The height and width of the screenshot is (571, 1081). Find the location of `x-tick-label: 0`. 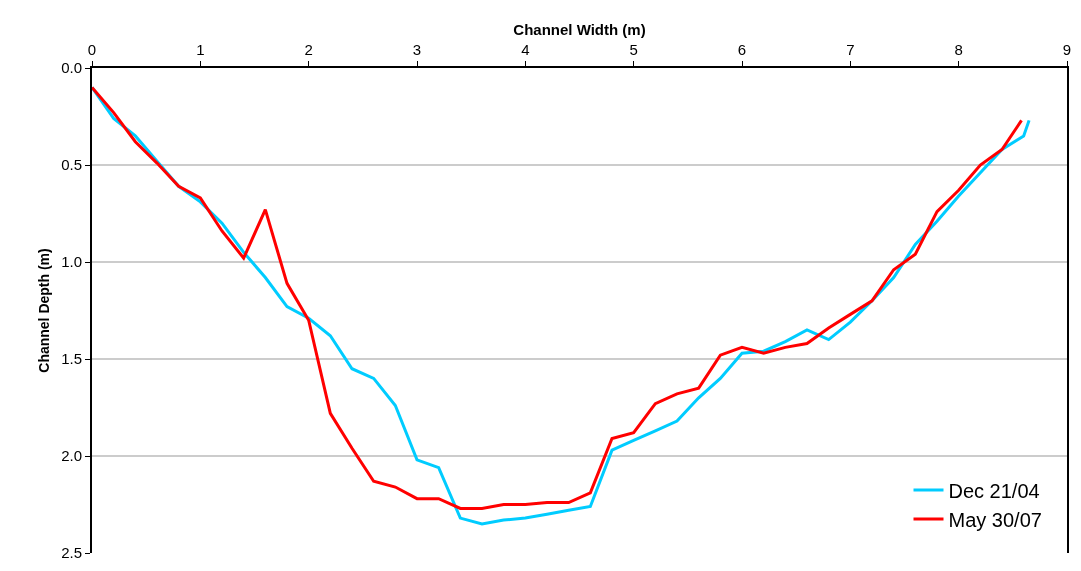

x-tick-label: 0 is located at coordinates (92, 49).